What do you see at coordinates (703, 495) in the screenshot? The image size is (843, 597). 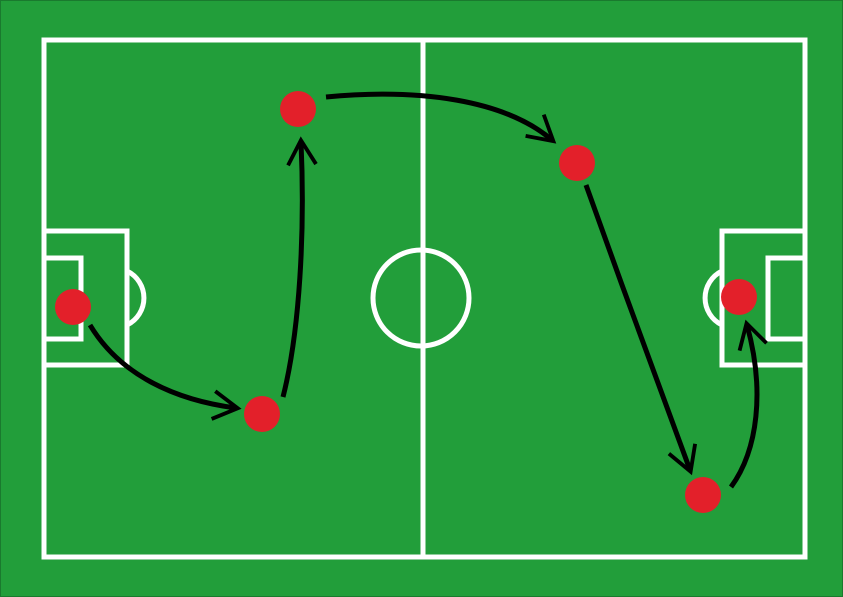 I see `player-marker-p5` at bounding box center [703, 495].